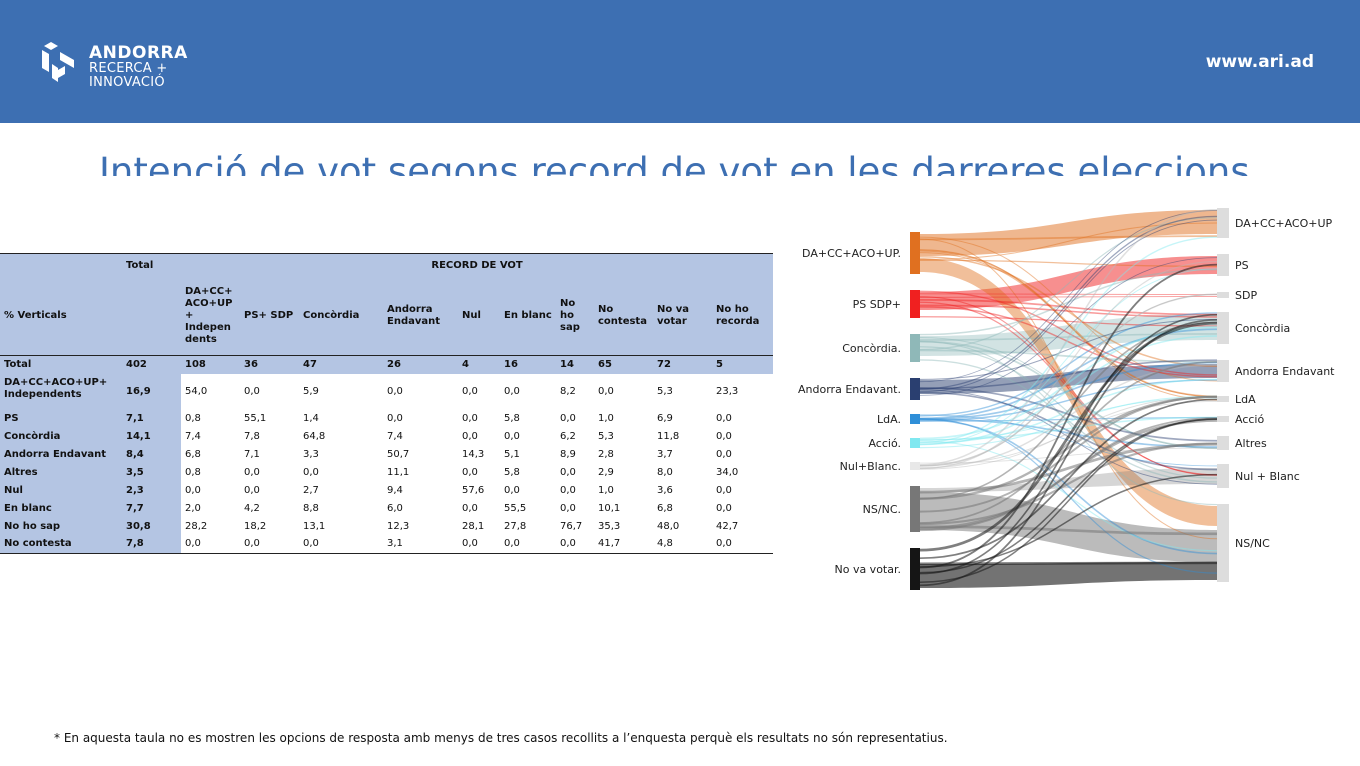 The width and height of the screenshot is (1360, 766). What do you see at coordinates (665, 454) in the screenshot?
I see `table-cell: 3,7` at bounding box center [665, 454].